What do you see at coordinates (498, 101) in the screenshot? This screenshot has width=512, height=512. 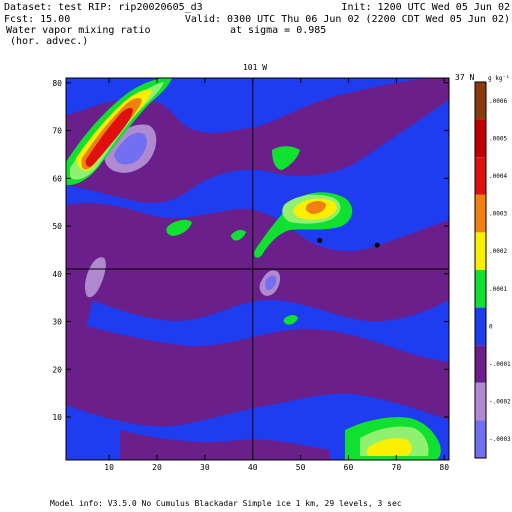 I see `colorbar-label: .0006` at bounding box center [498, 101].